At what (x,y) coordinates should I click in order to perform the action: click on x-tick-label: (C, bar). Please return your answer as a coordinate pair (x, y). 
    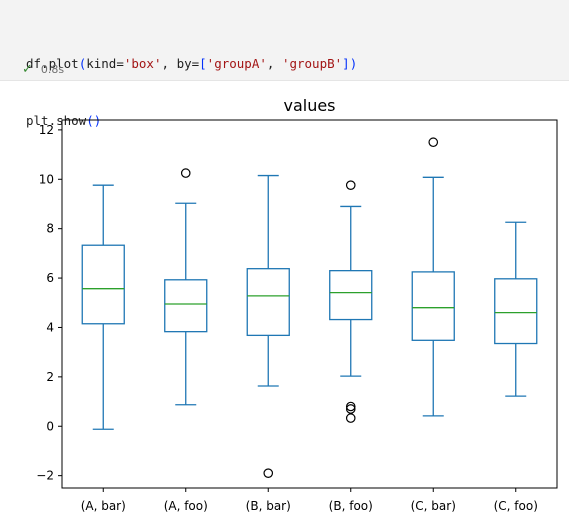
    Looking at the image, I should click on (433, 506).